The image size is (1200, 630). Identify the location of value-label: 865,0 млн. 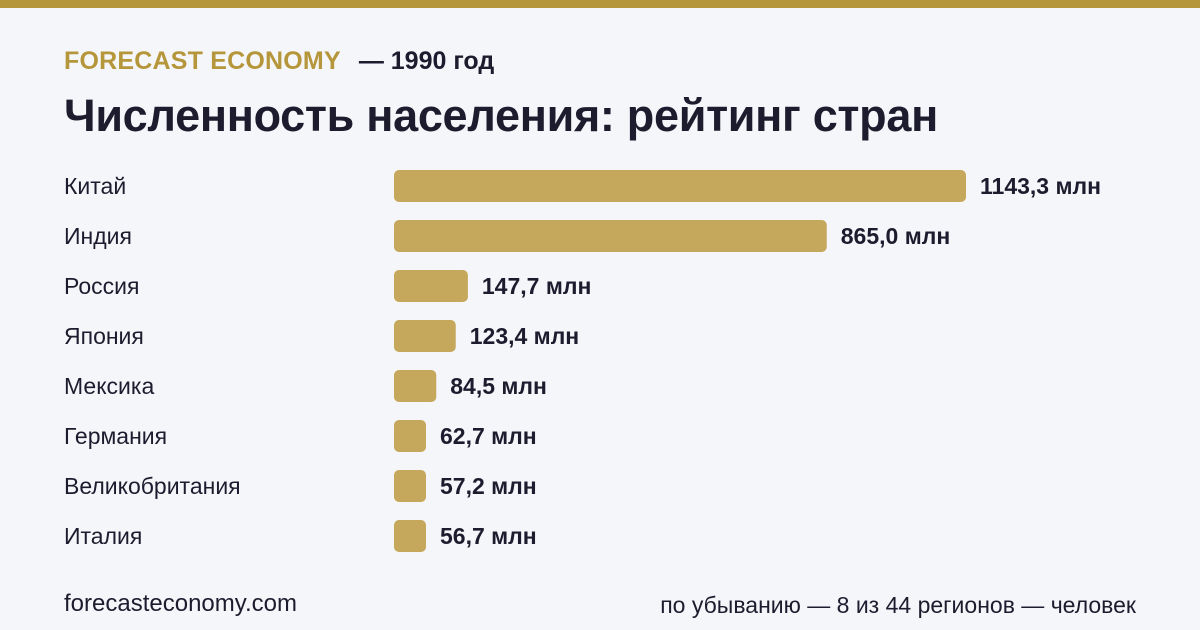
(895, 236).